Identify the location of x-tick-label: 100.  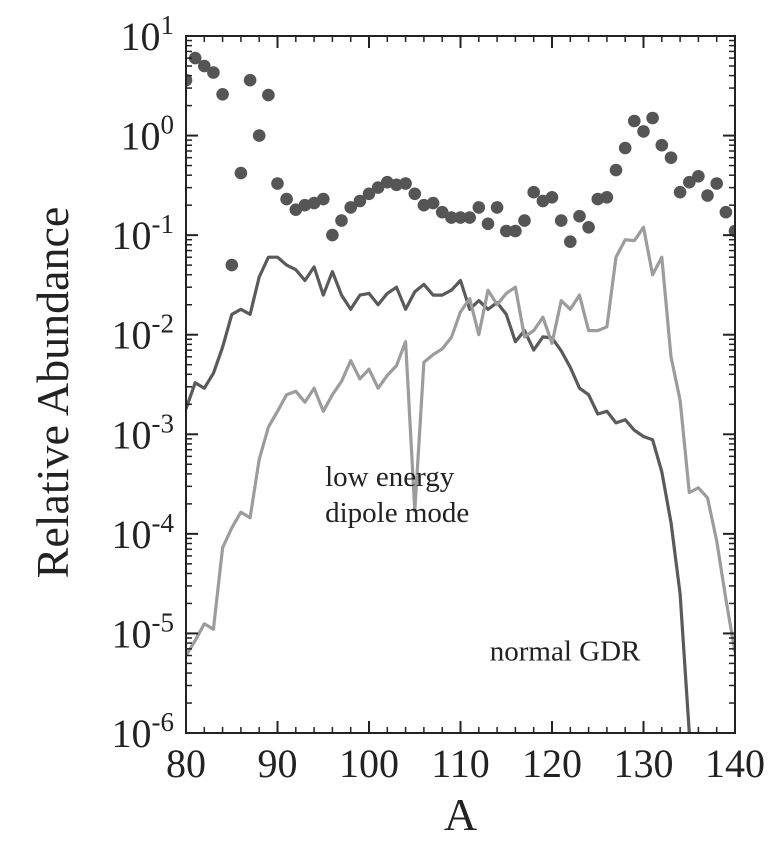
(369, 763).